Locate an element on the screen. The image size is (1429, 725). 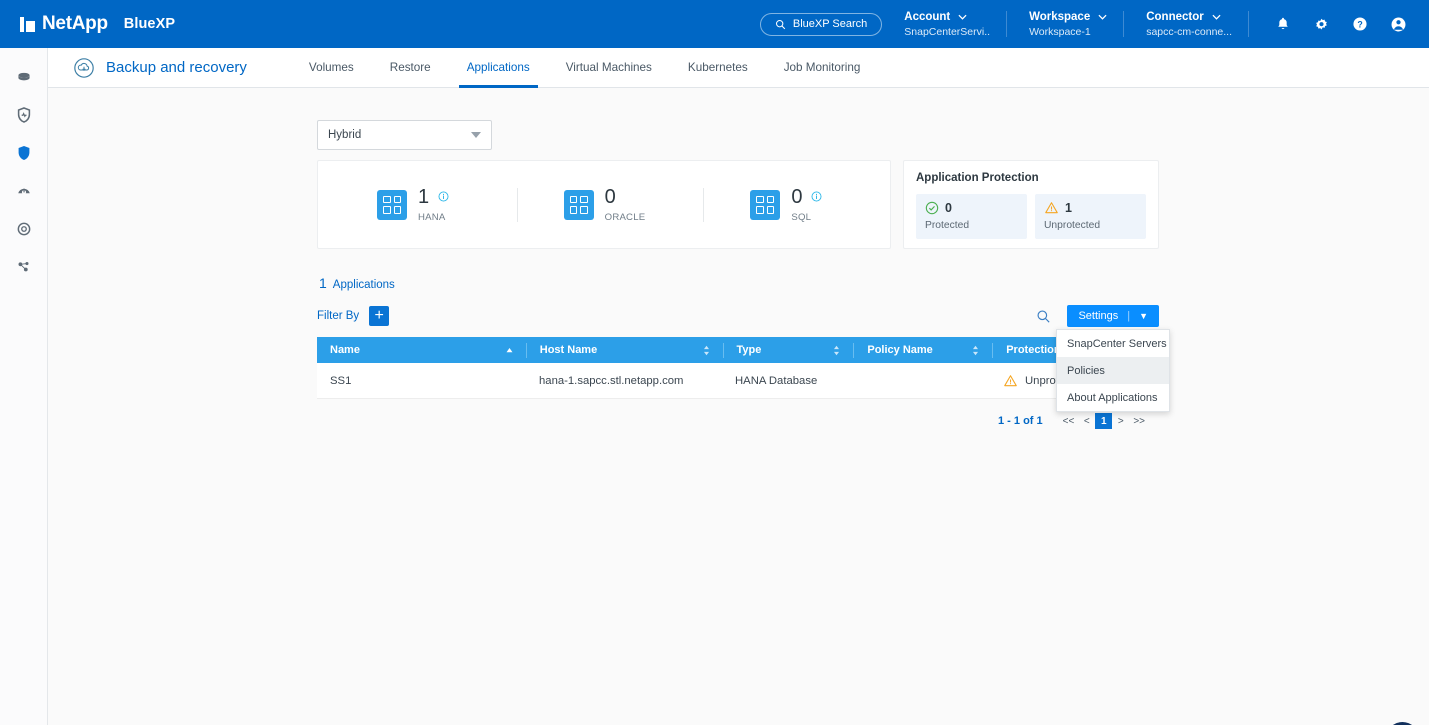
tab-volumes: Volumes is located at coordinates (331, 68).